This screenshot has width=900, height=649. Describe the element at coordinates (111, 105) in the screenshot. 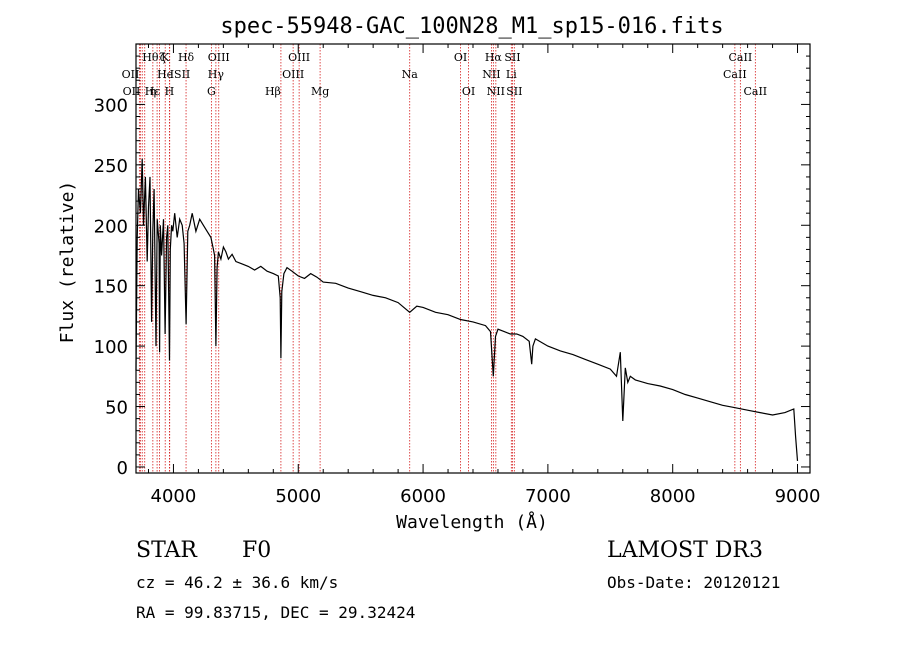

I see `y-tick-label: 300` at that location.